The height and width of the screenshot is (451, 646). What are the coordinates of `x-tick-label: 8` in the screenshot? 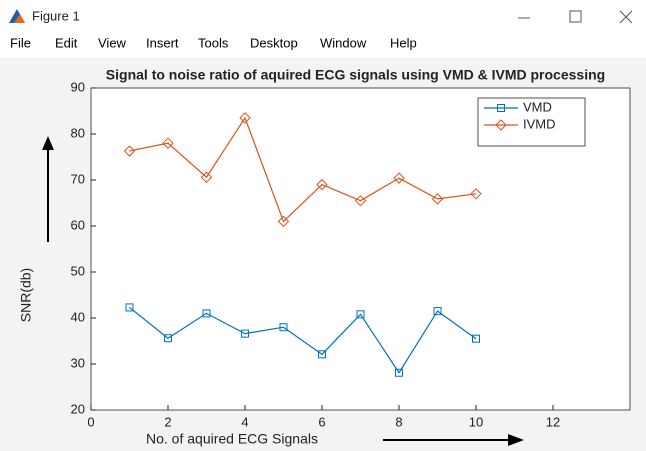 It's located at (398, 421).